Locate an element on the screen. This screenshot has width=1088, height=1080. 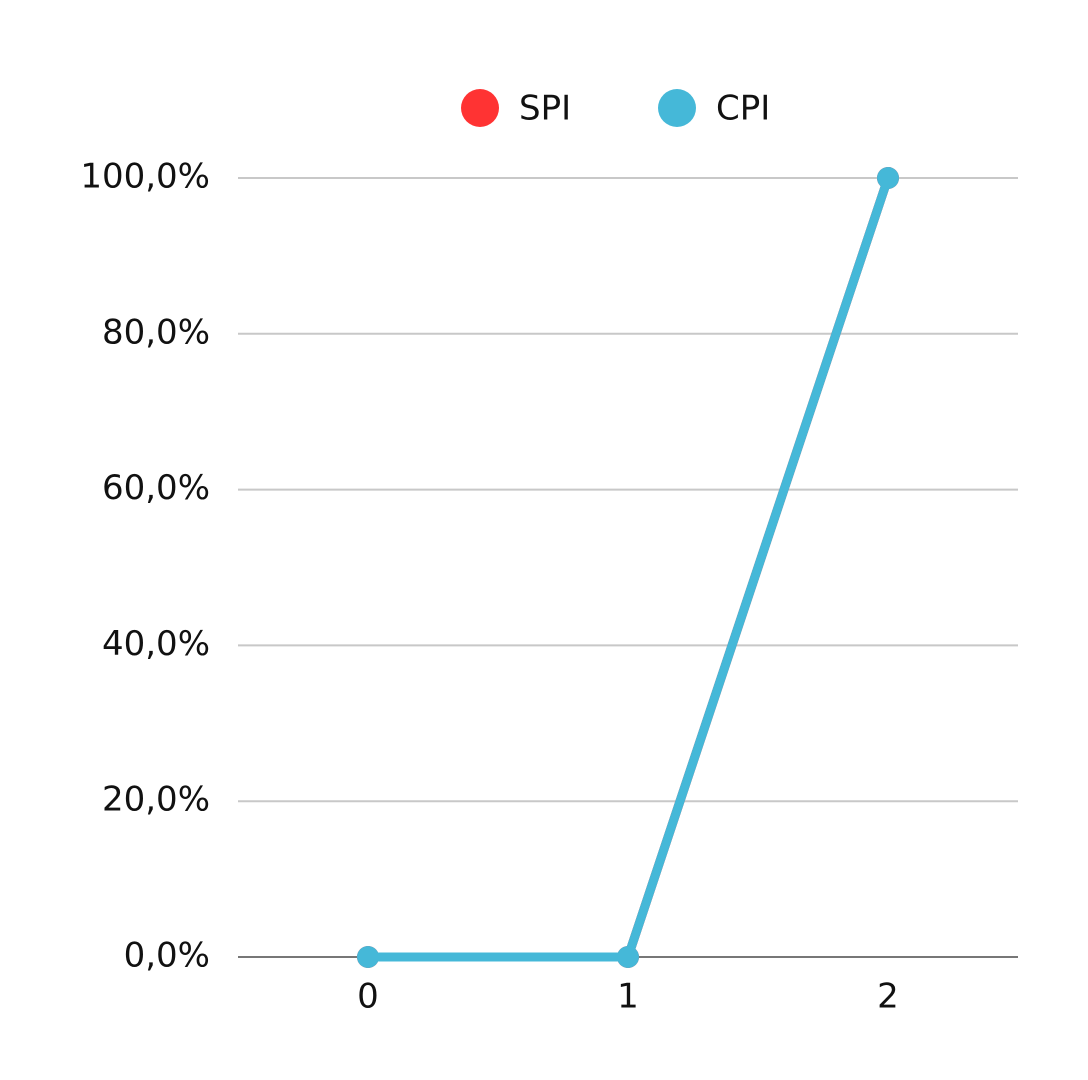
y-tick-label: 0,0% is located at coordinates (167, 956).